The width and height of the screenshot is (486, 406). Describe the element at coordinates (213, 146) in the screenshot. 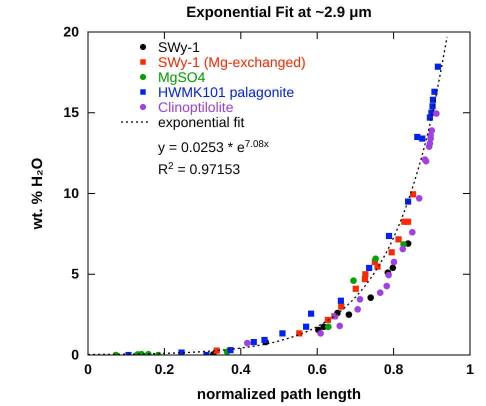

I see `annotation: y = 0.0253 * e$^{7.08x}$` at that location.